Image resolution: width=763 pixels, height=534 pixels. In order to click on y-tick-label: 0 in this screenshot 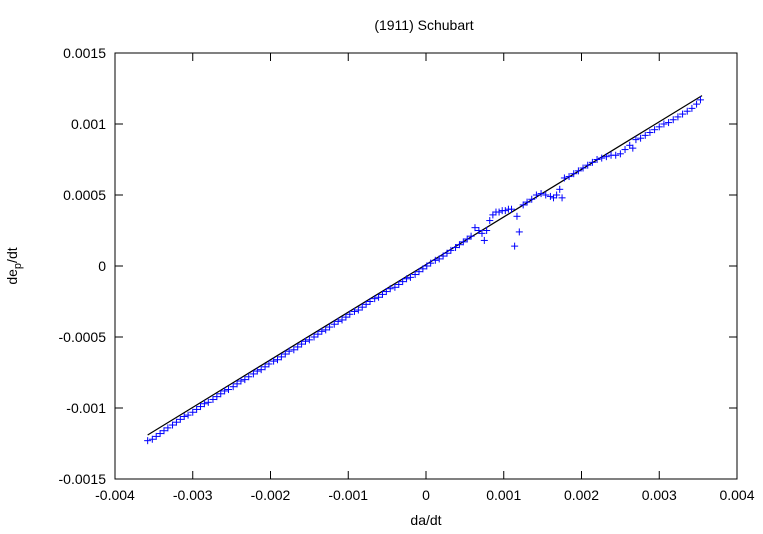, I will do `click(102, 266)`.